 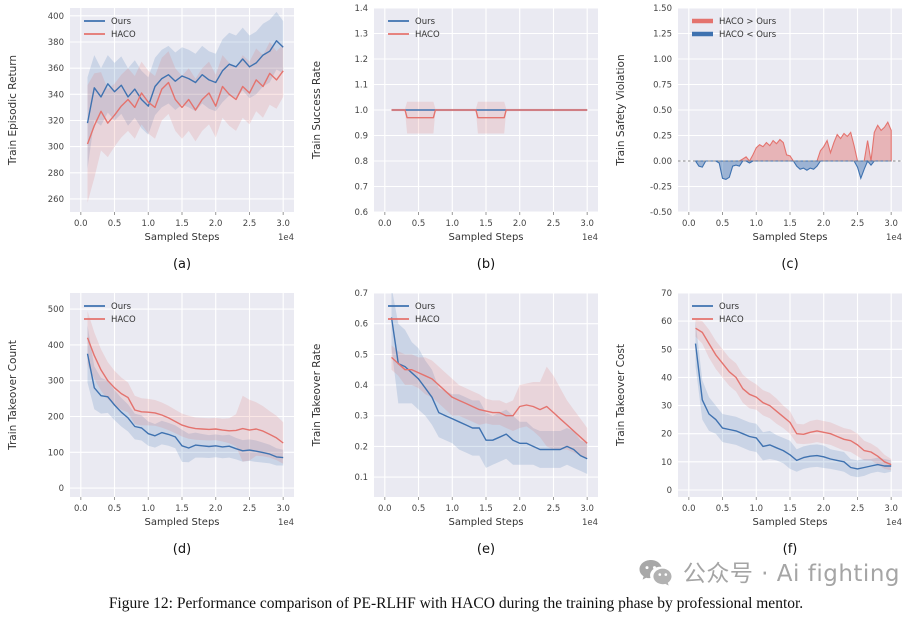 What do you see at coordinates (661, 188) in the screenshot?
I see `y-tick-label: -0.25` at bounding box center [661, 188].